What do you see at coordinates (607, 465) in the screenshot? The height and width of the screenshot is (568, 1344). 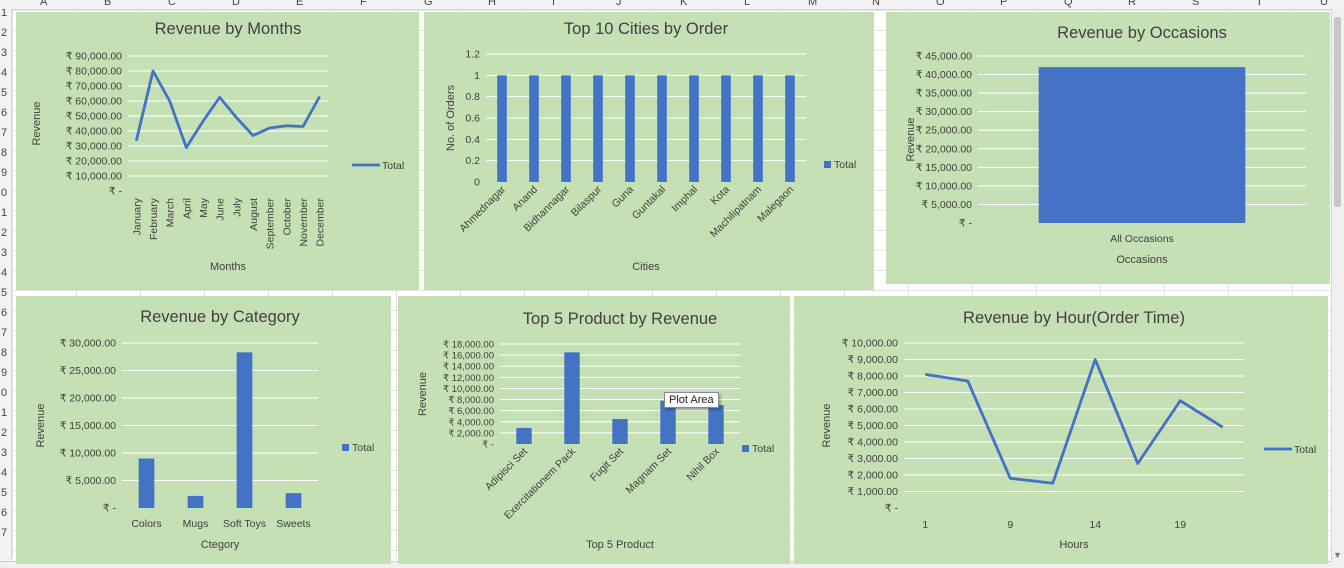 I see `x-tick-label: Fugit Set` at bounding box center [607, 465].